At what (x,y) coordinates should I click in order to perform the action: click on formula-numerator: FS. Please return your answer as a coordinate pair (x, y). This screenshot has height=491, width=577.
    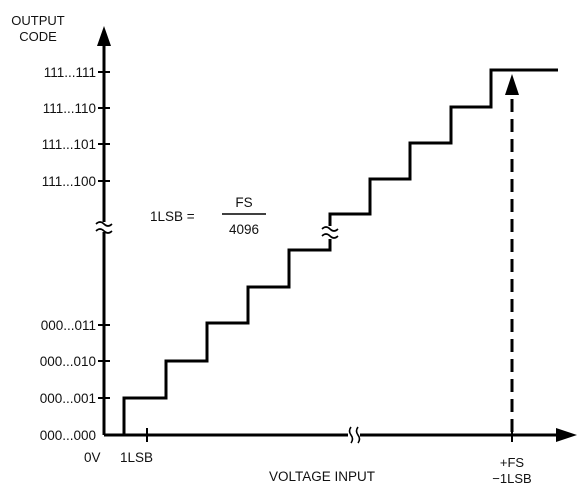
    Looking at the image, I should click on (243, 202).